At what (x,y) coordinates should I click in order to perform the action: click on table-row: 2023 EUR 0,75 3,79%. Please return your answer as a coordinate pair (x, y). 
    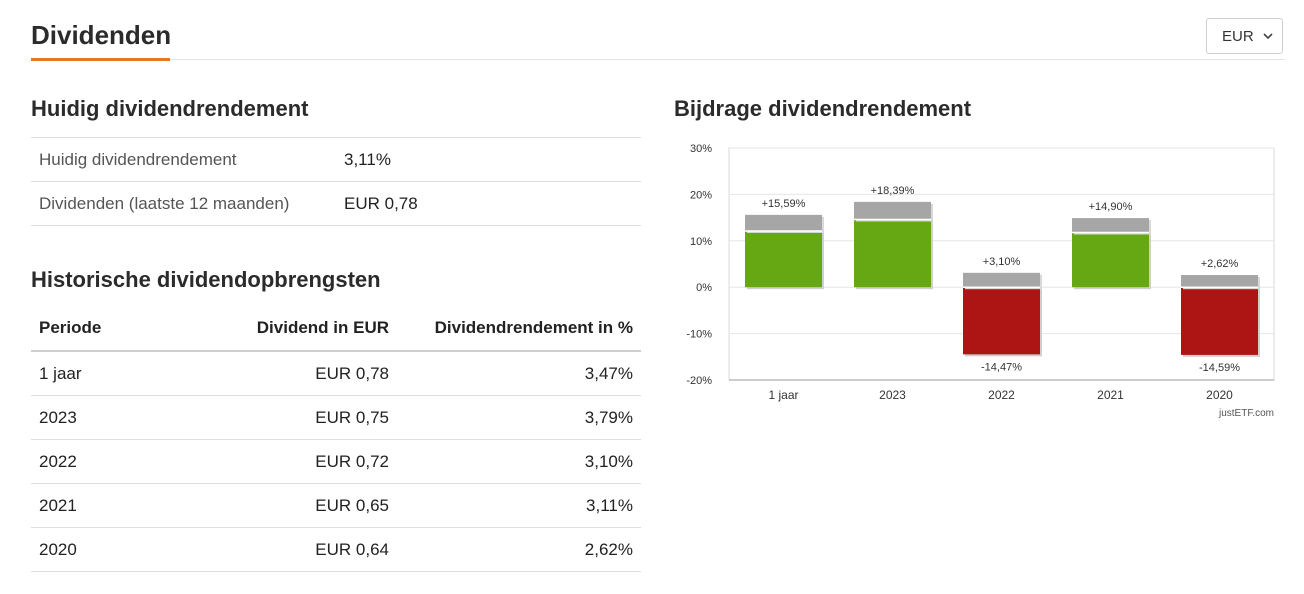
    Looking at the image, I should click on (336, 417).